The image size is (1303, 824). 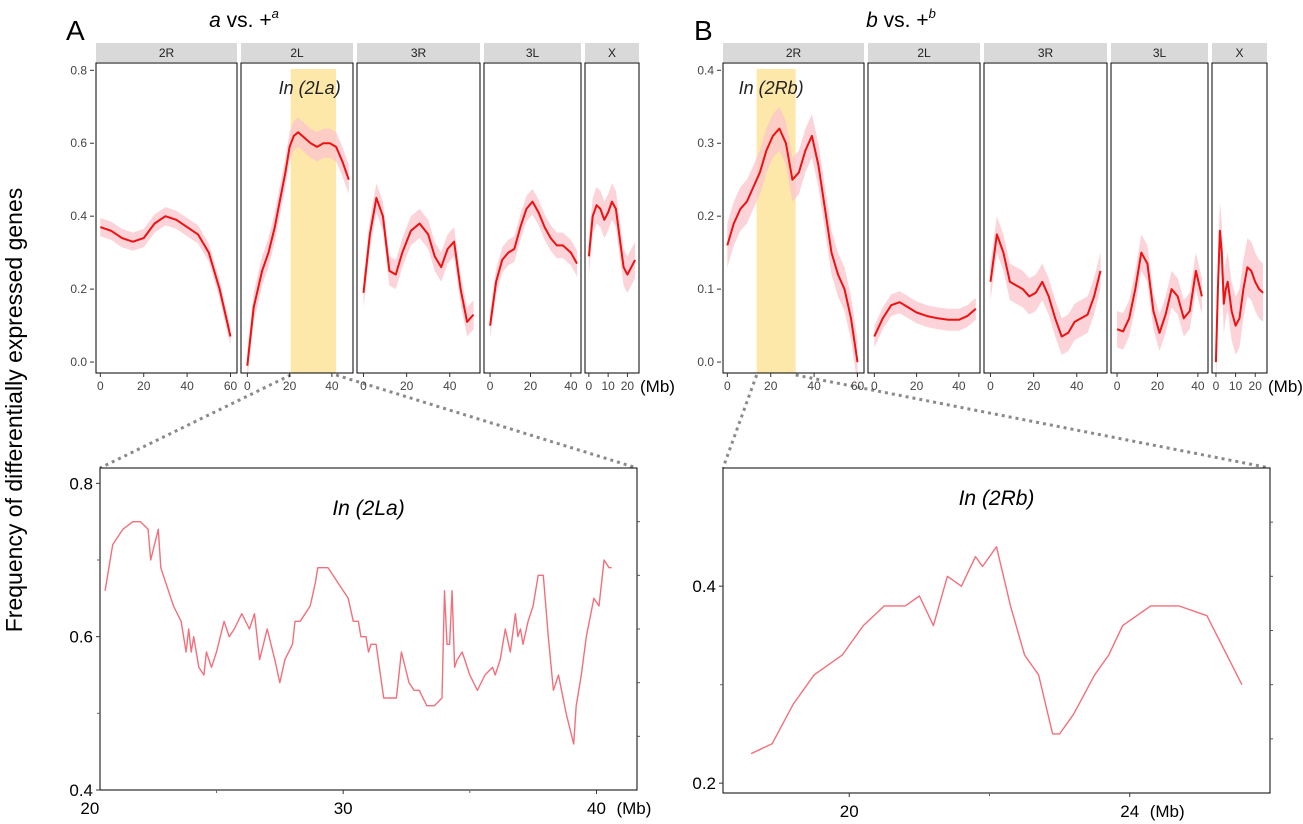 I want to click on panel-a-facet-2l-trend-line, so click(x=298, y=248).